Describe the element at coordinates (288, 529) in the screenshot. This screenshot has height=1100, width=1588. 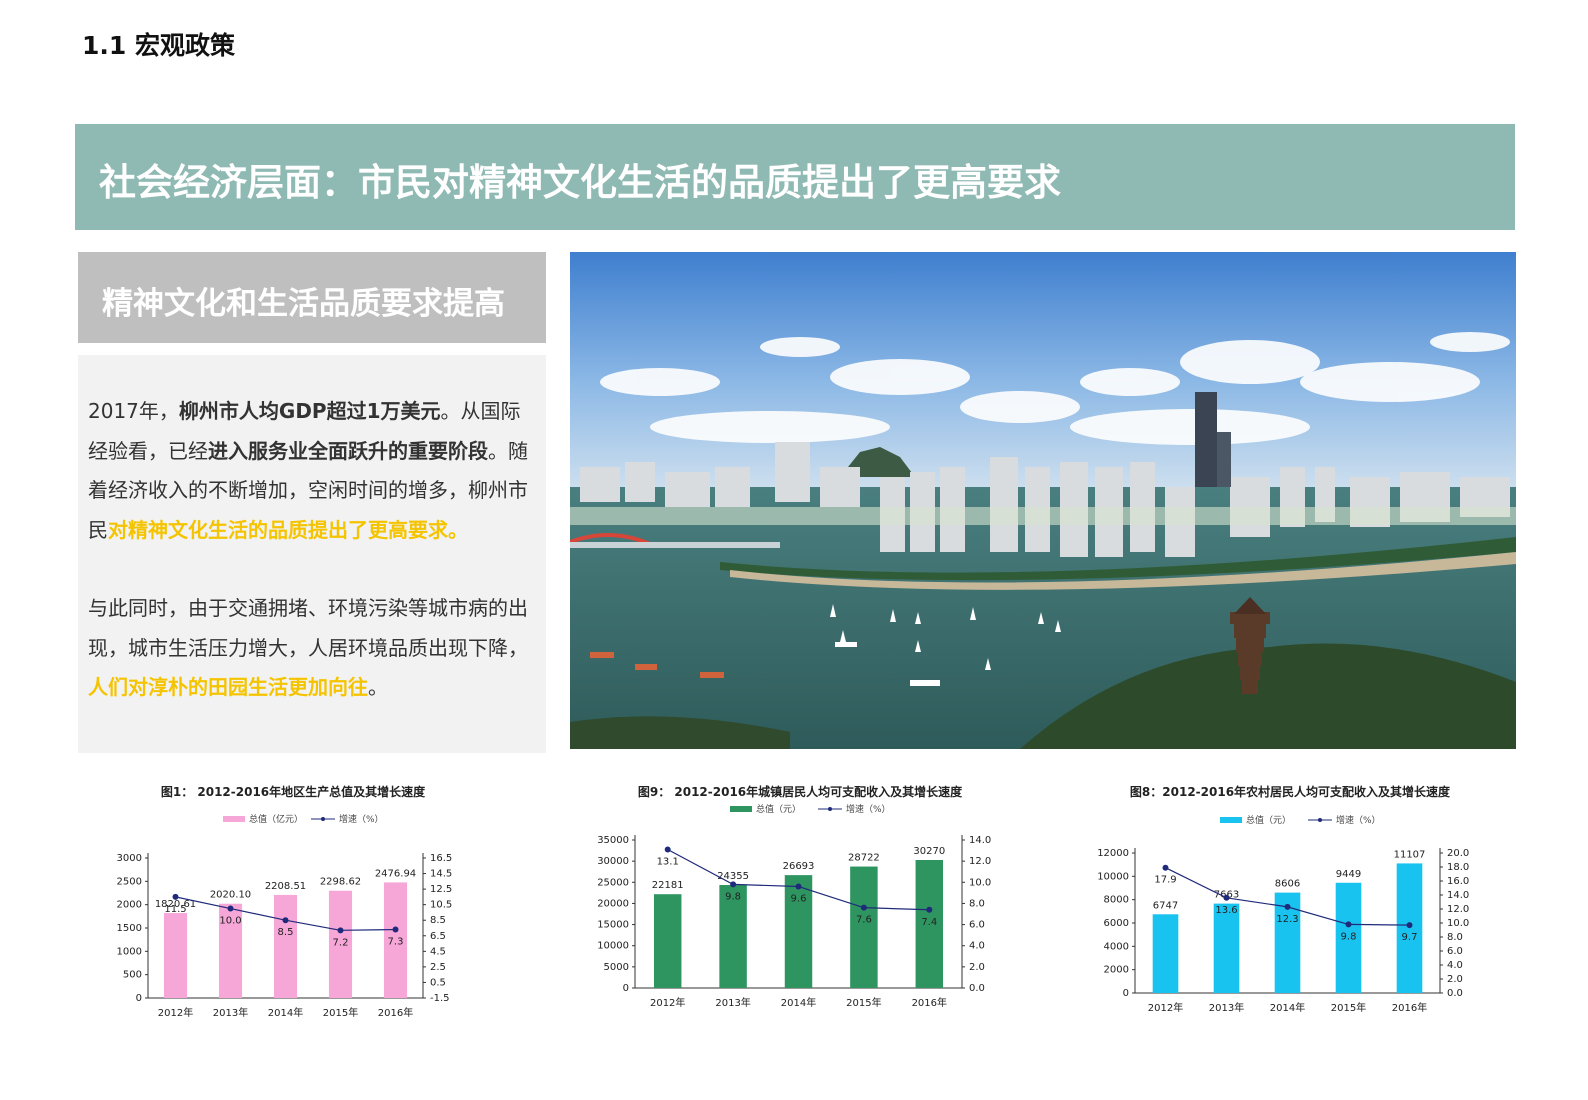
I see `p1-highlight: 对精神文化生活的品质提出了更高要求。` at that location.